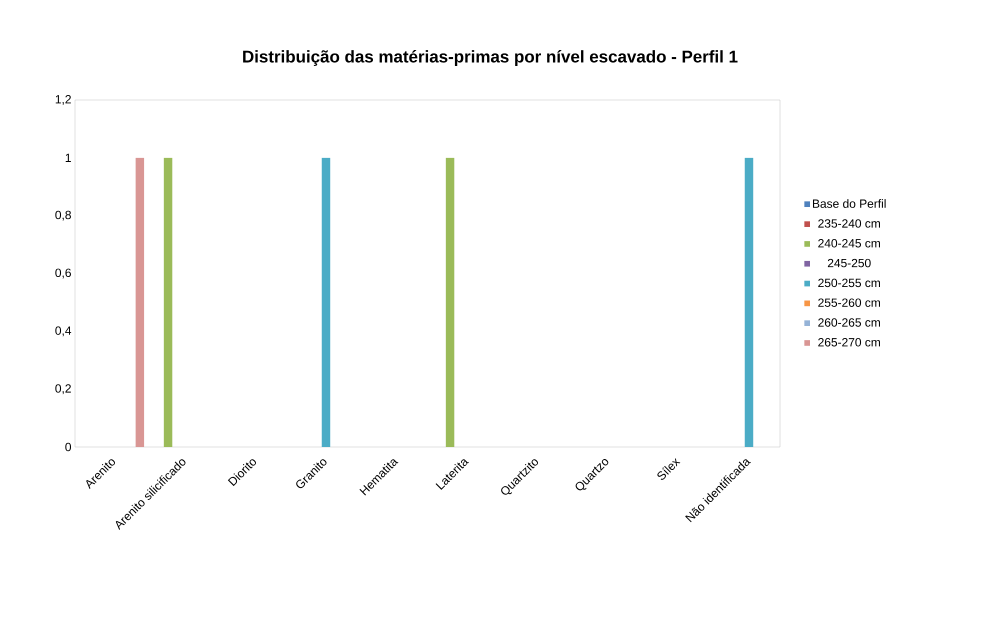 The height and width of the screenshot is (619, 981). Describe the element at coordinates (68, 158) in the screenshot. I see `y-tick-label: 1` at that location.